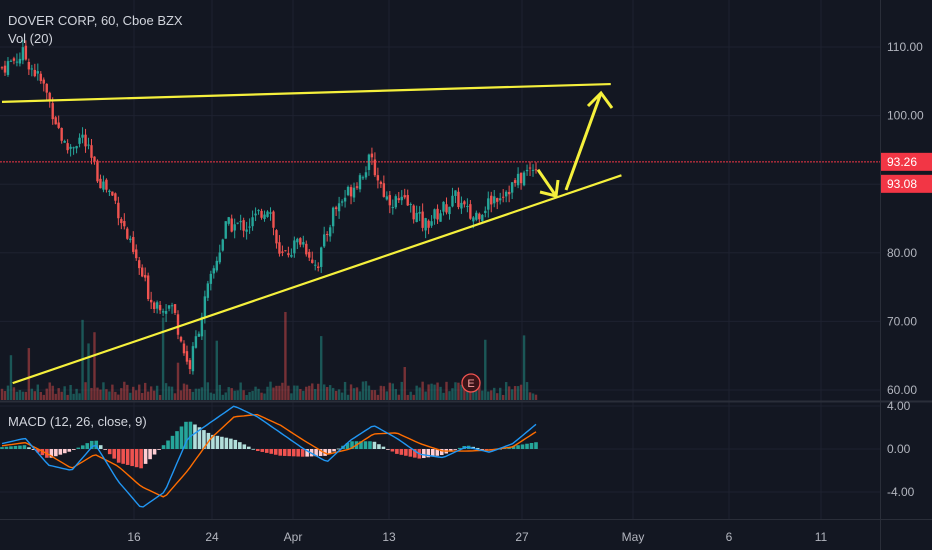 This screenshot has height=550, width=932. Describe the element at coordinates (600, 99) in the screenshot. I see `arrow-up-head-icon` at that location.